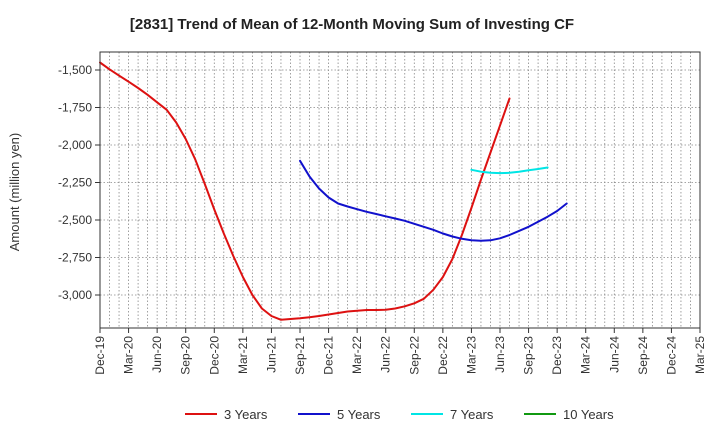 The width and height of the screenshot is (720, 445). Describe the element at coordinates (357, 355) in the screenshot. I see `x-tick-label: Mar-22` at that location.